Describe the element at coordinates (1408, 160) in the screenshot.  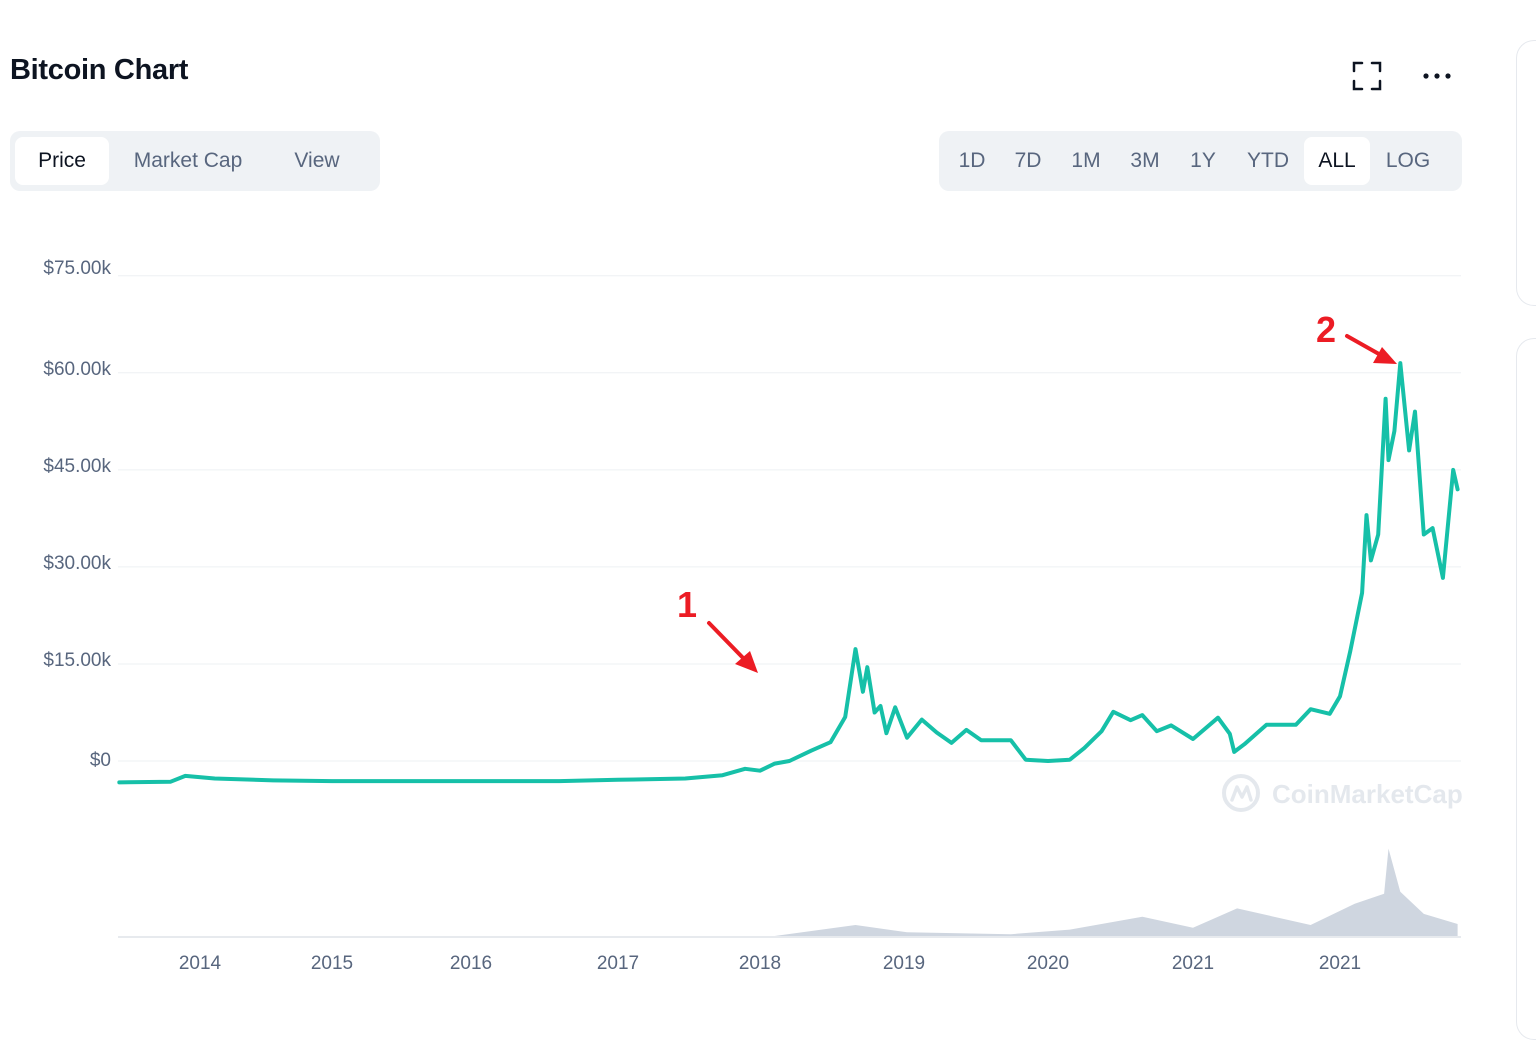
I see `tab-log: LOG` at that location.